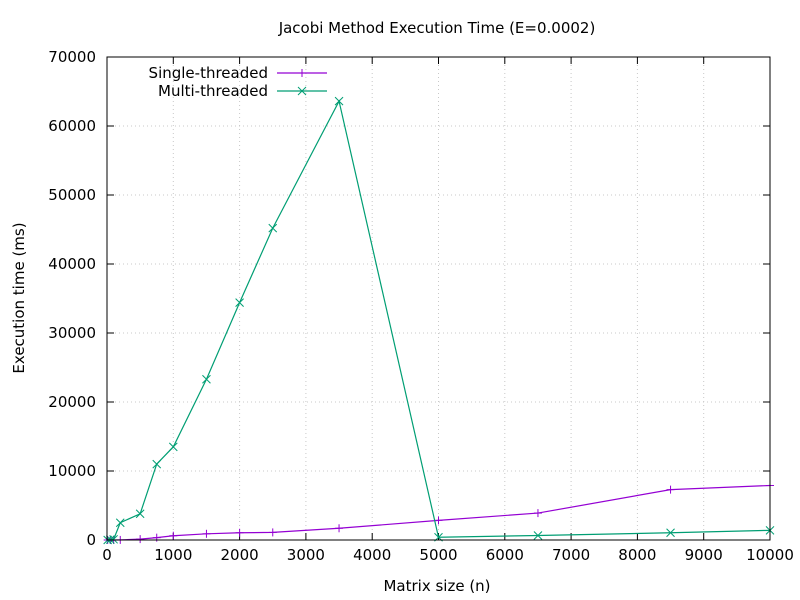 This screenshot has width=800, height=600. Describe the element at coordinates (306, 555) in the screenshot. I see `x-tick-label: 3000` at that location.